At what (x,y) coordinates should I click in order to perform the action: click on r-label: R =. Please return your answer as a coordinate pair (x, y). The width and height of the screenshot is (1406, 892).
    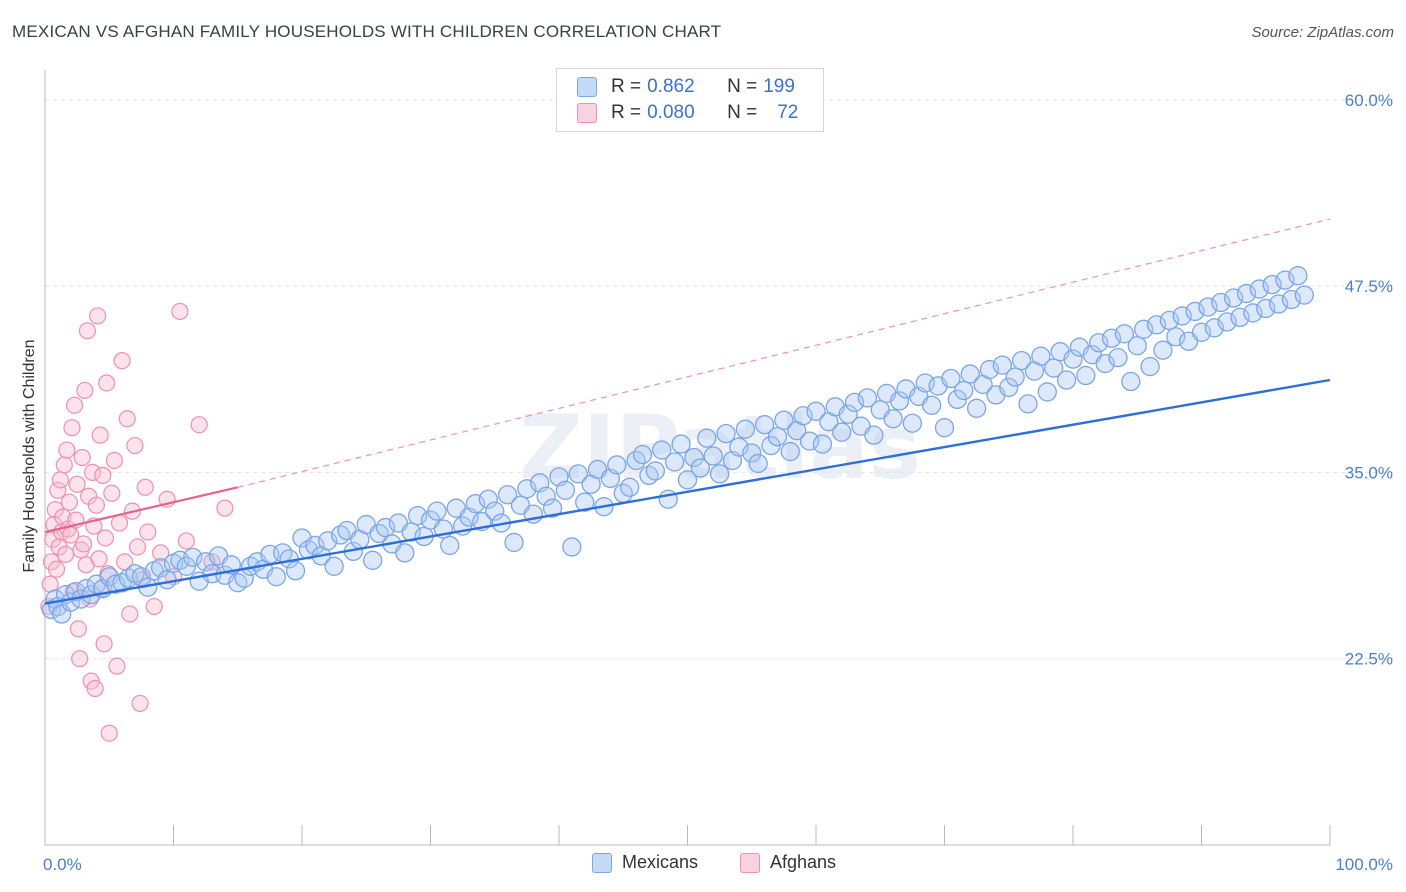
    Looking at the image, I should click on (626, 112).